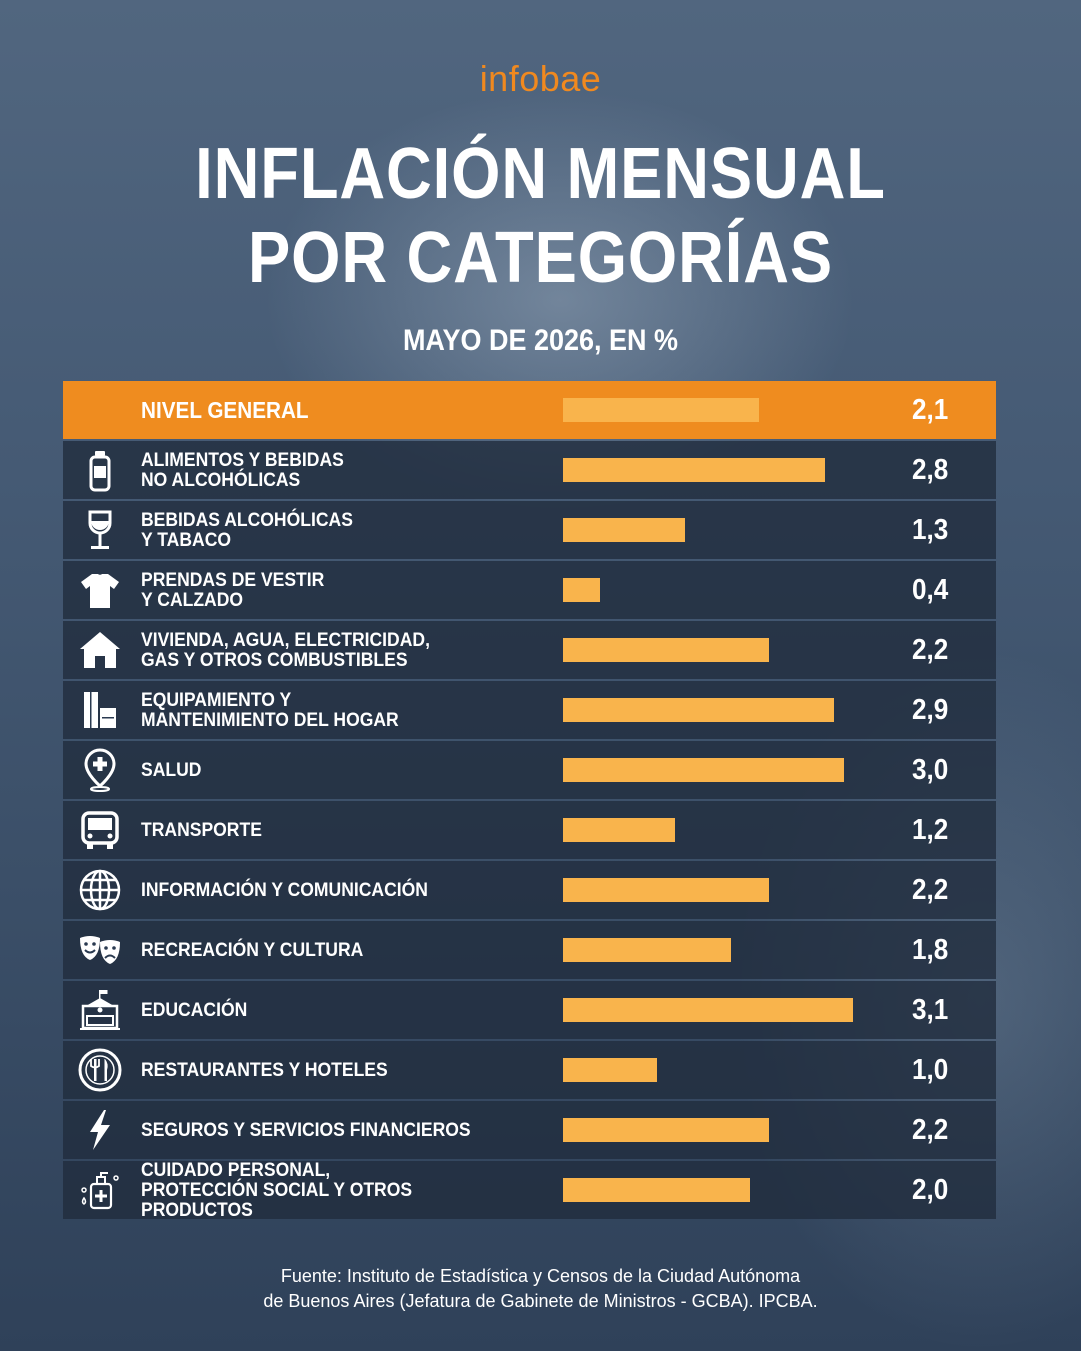 The height and width of the screenshot is (1351, 1081). What do you see at coordinates (929, 710) in the screenshot?
I see `value-label-equipamiento-y-mantenimiento-del-hogar: 2,9` at bounding box center [929, 710].